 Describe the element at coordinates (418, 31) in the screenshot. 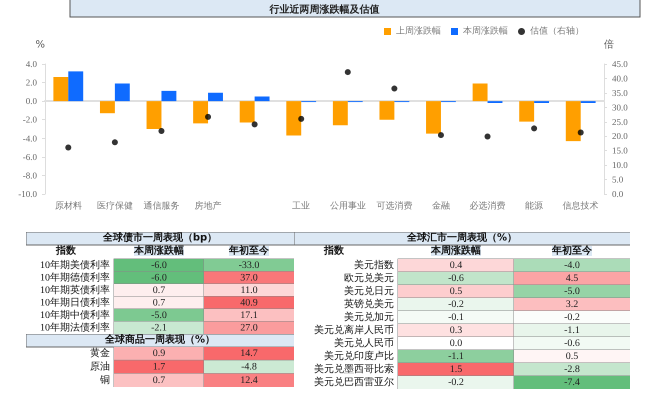

I see `legend-label: 上周涨跌幅` at that location.